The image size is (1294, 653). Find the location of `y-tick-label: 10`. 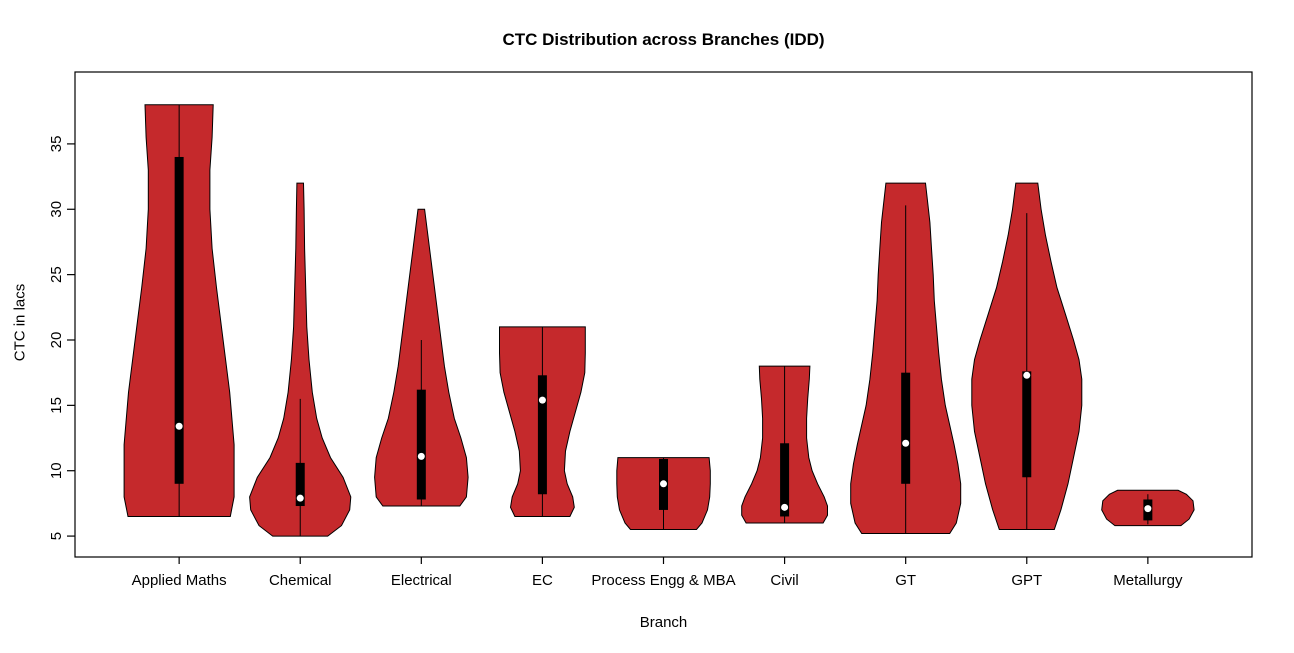

y-tick-label: 10 is located at coordinates (56, 470).